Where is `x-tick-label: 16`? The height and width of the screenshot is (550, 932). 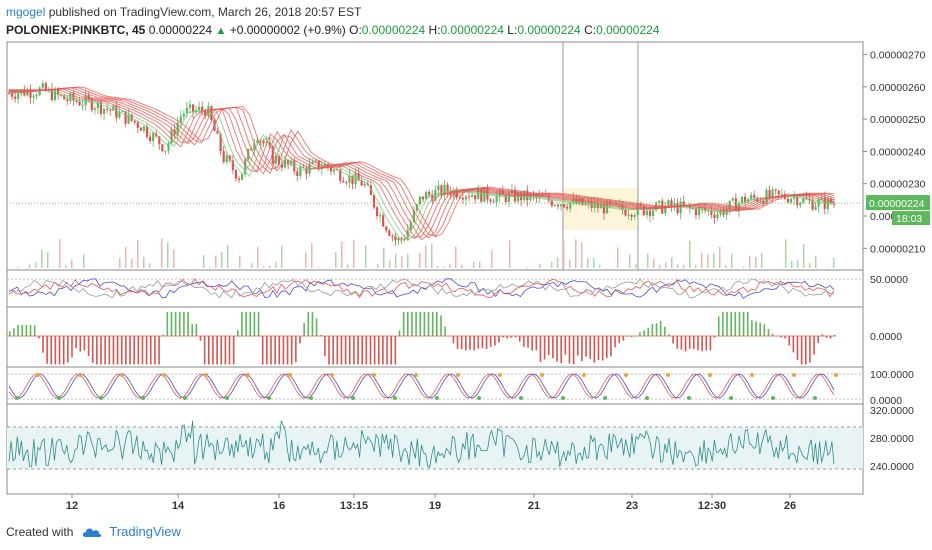
x-tick-label: 16 is located at coordinates (279, 506).